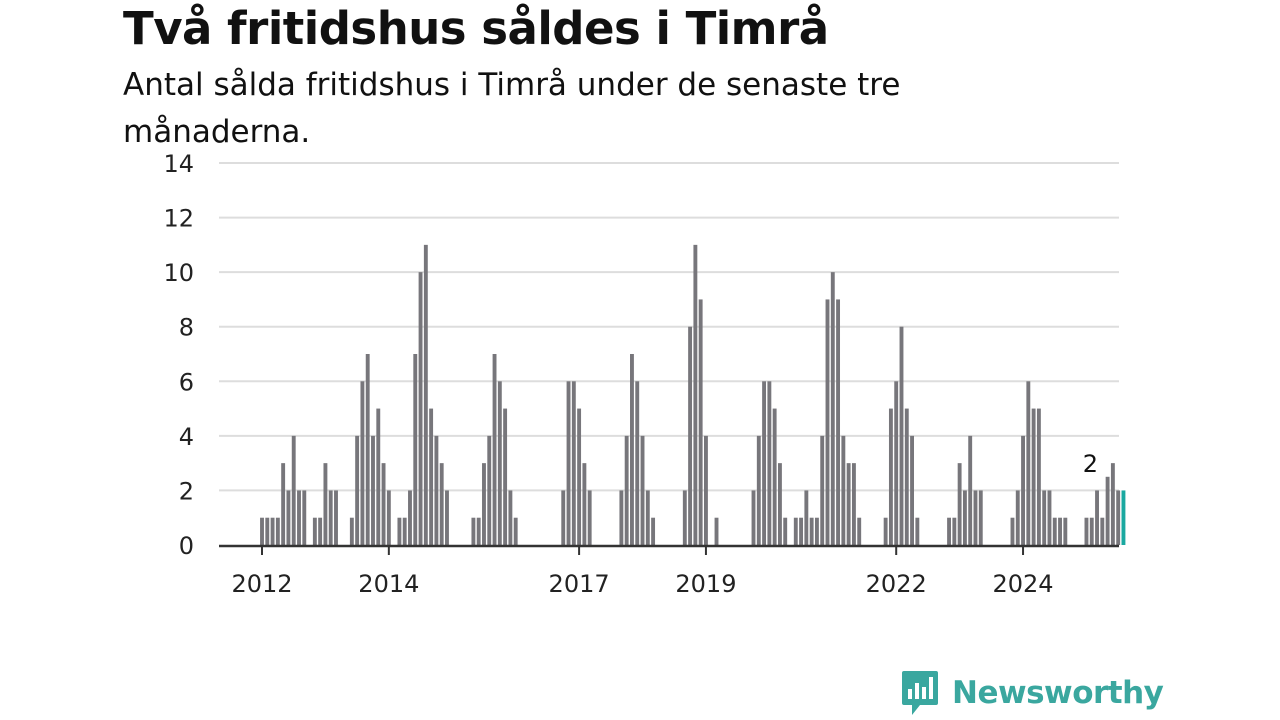 This screenshot has width=1280, height=720. Describe the element at coordinates (920, 693) in the screenshot. I see `chart-bubble-icon` at that location.